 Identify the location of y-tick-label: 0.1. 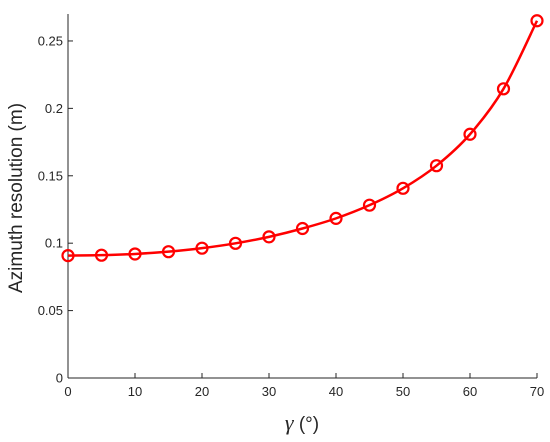
(54, 243).